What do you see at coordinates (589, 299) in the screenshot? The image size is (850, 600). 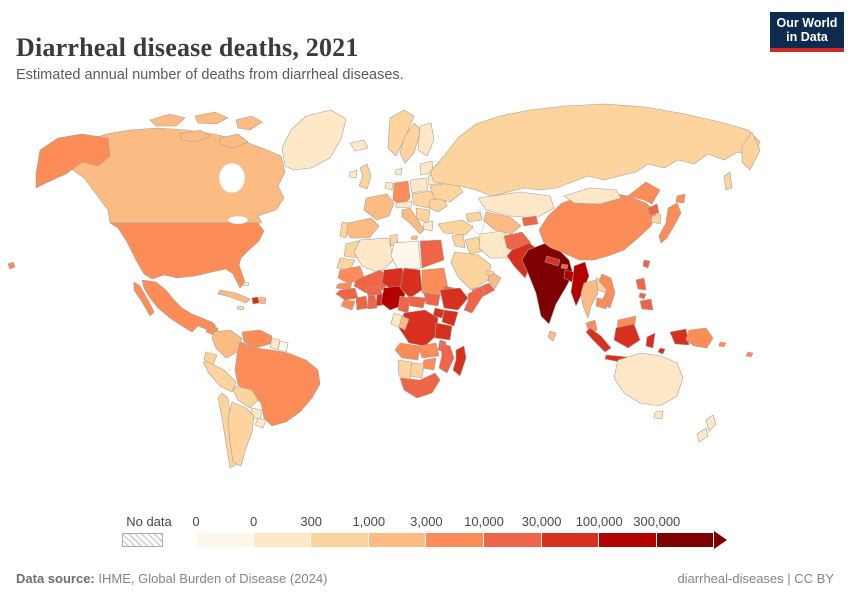 I see `country-thailand` at bounding box center [589, 299].